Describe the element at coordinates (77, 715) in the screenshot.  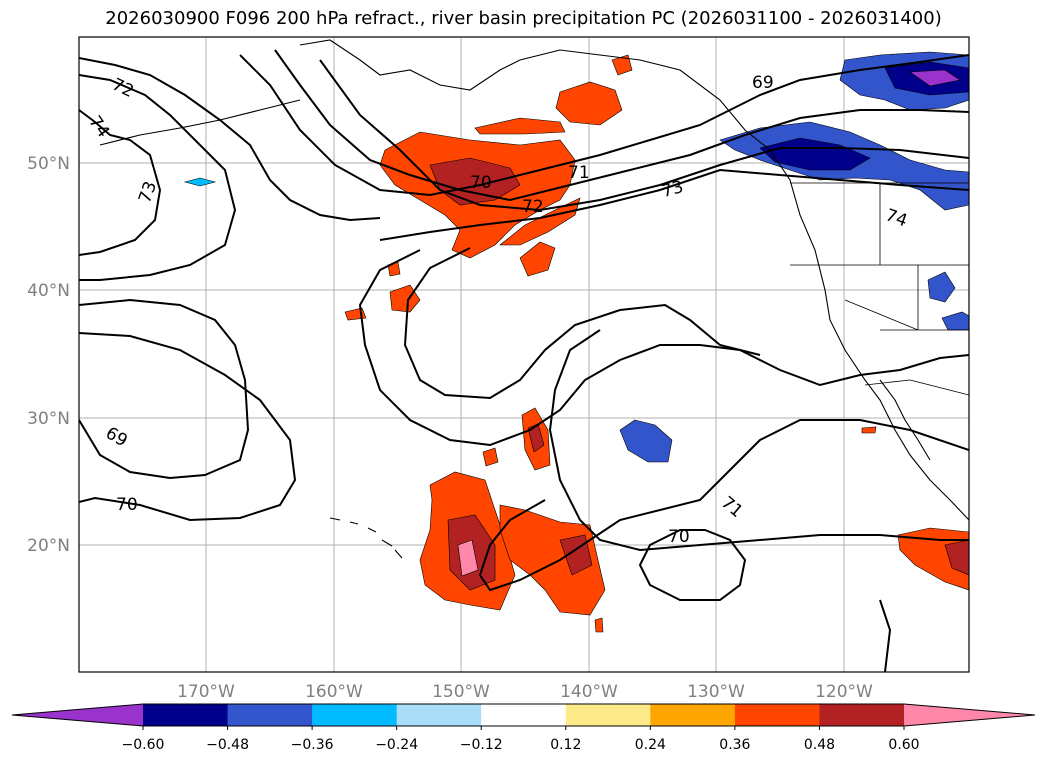
I see `colorbar-arrow-min` at that location.